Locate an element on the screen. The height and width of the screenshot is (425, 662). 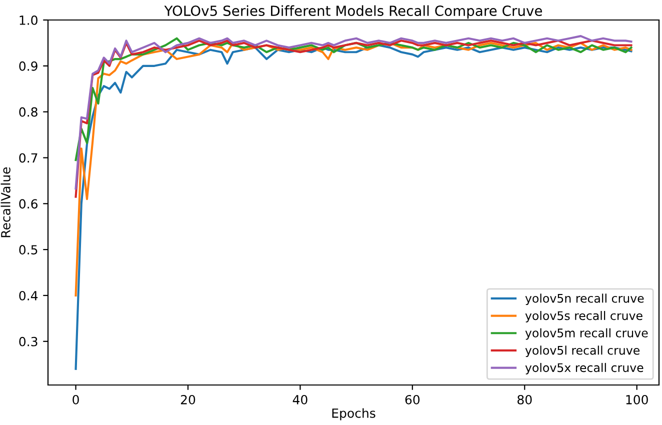
y-tick-label: 0.7 is located at coordinates (28, 158).